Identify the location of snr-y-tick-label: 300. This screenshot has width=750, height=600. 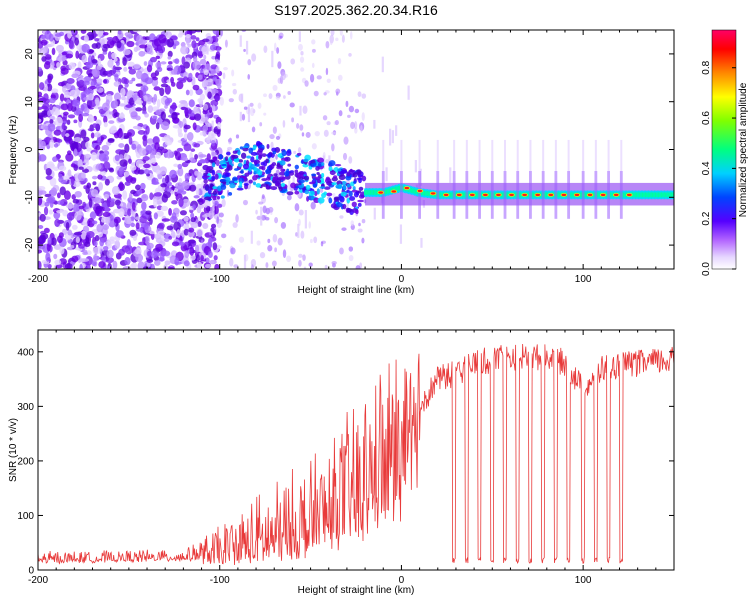
(25, 407).